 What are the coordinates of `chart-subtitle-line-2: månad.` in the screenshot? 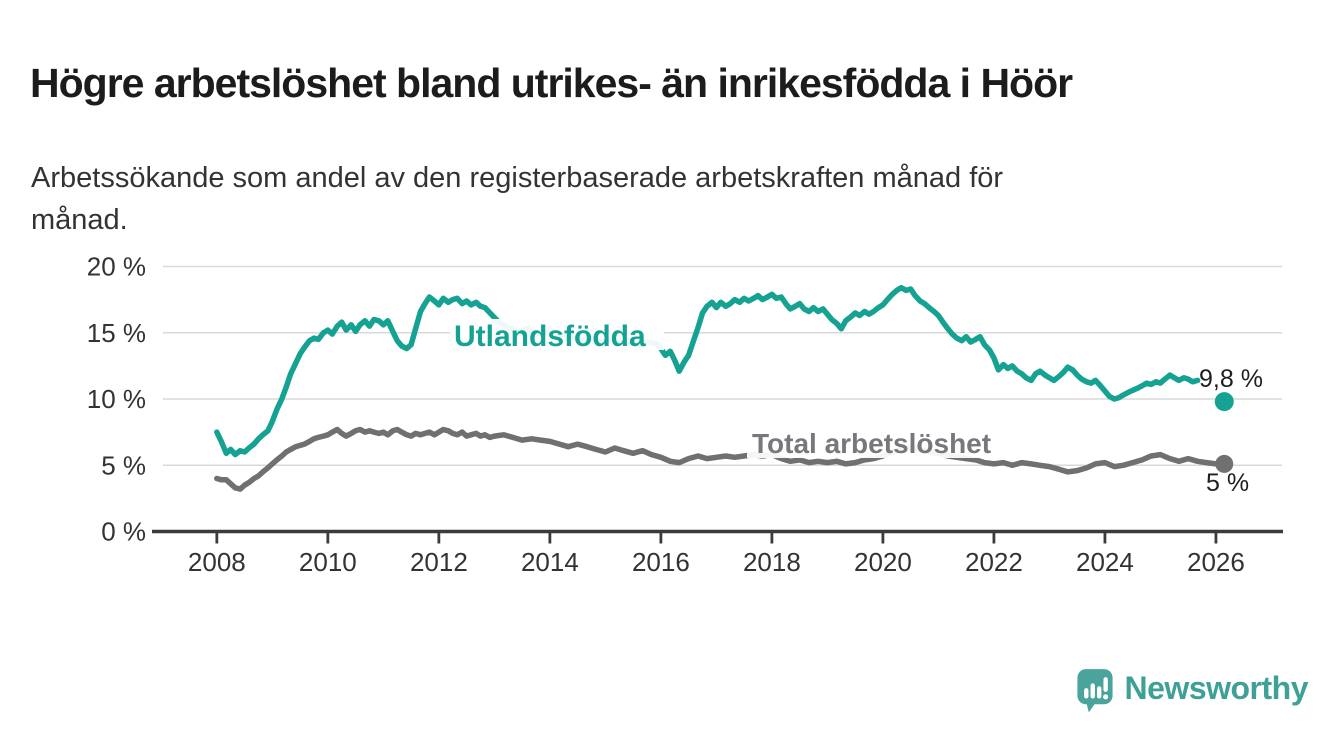 It's located at (79, 220).